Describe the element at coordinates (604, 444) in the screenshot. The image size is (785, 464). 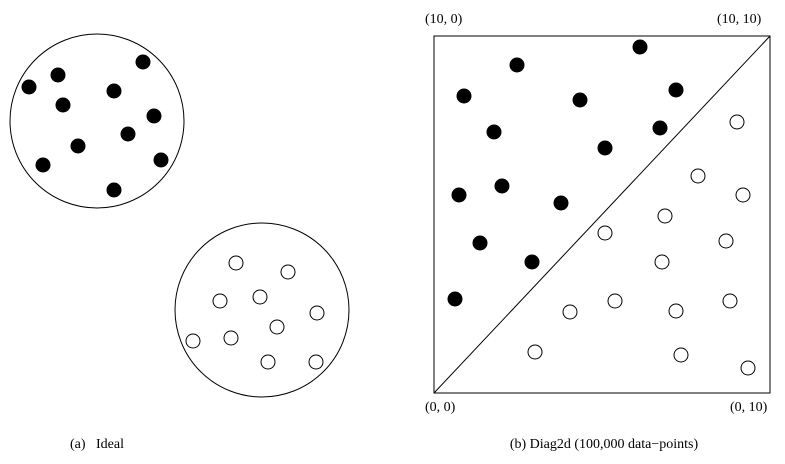
I see `panel-b-caption: (b) Diag2d (100,000 data−points)` at that location.